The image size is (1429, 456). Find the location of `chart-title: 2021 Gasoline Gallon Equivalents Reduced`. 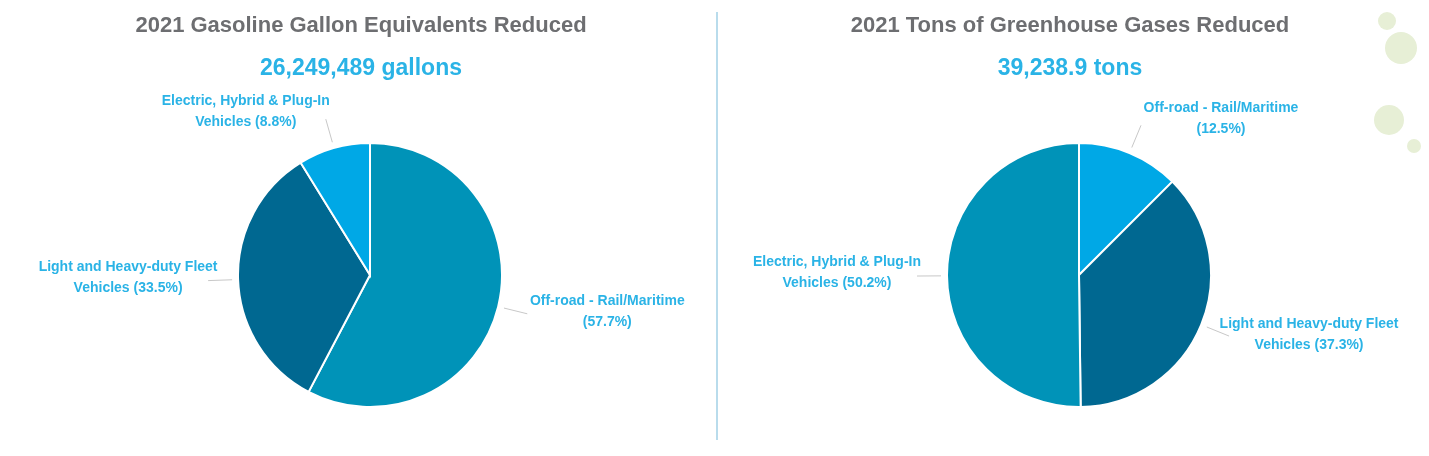

chart-title: 2021 Gasoline Gallon Equivalents Reduced is located at coordinates (361, 25).